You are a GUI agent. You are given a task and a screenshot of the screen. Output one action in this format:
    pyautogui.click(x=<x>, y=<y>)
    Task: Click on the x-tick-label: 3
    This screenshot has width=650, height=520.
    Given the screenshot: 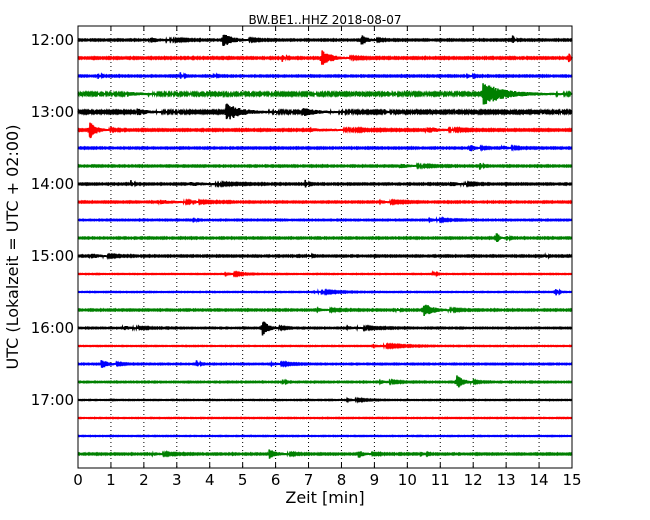 What is the action you would take?
    pyautogui.click(x=177, y=480)
    